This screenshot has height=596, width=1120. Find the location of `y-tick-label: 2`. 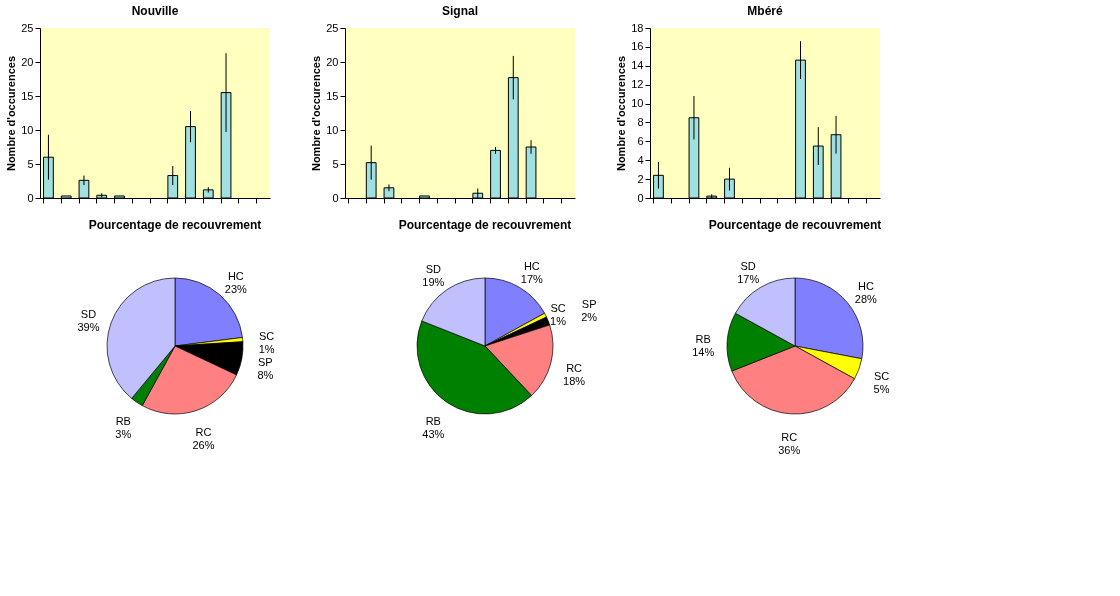

y-tick-label: 2 is located at coordinates (640, 178).